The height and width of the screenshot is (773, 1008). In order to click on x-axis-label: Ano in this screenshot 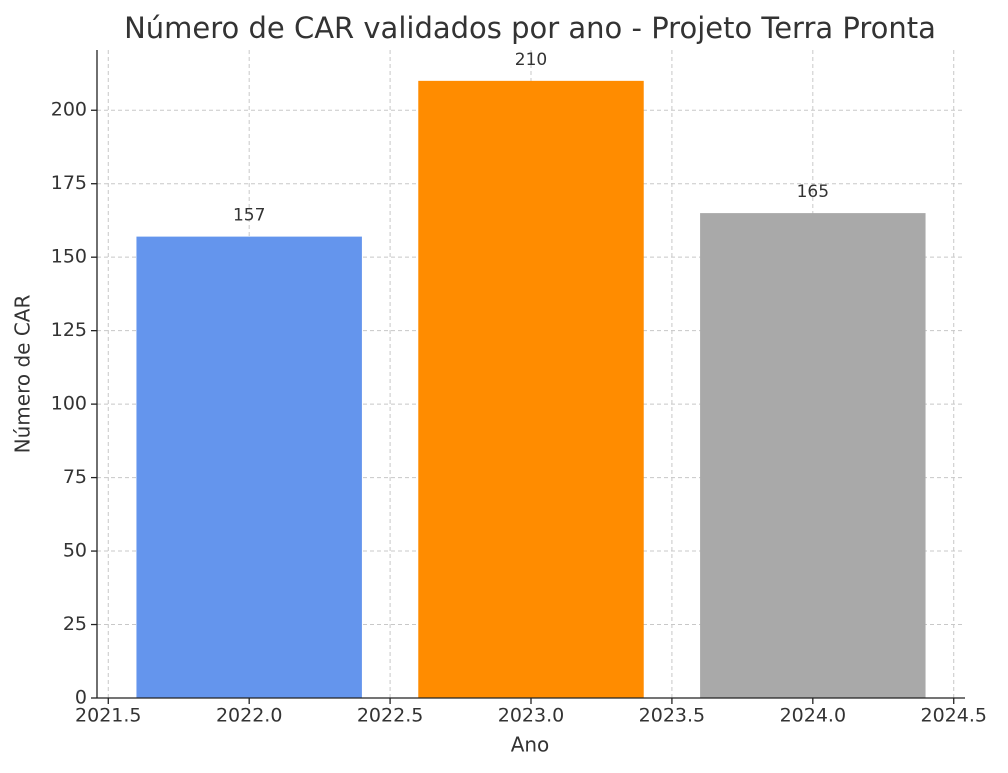, I will do `click(530, 745)`.